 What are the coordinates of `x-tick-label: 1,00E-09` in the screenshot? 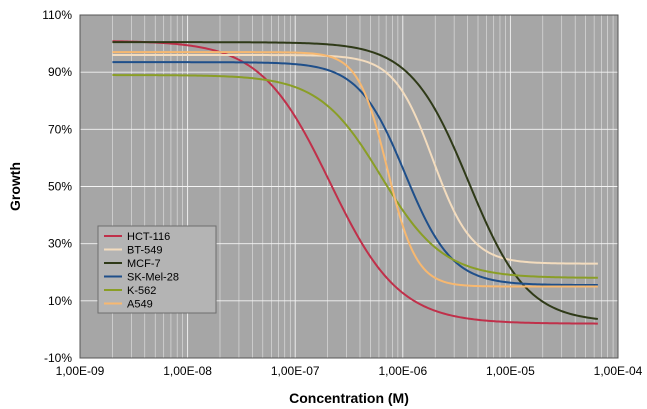 It's located at (80, 371).